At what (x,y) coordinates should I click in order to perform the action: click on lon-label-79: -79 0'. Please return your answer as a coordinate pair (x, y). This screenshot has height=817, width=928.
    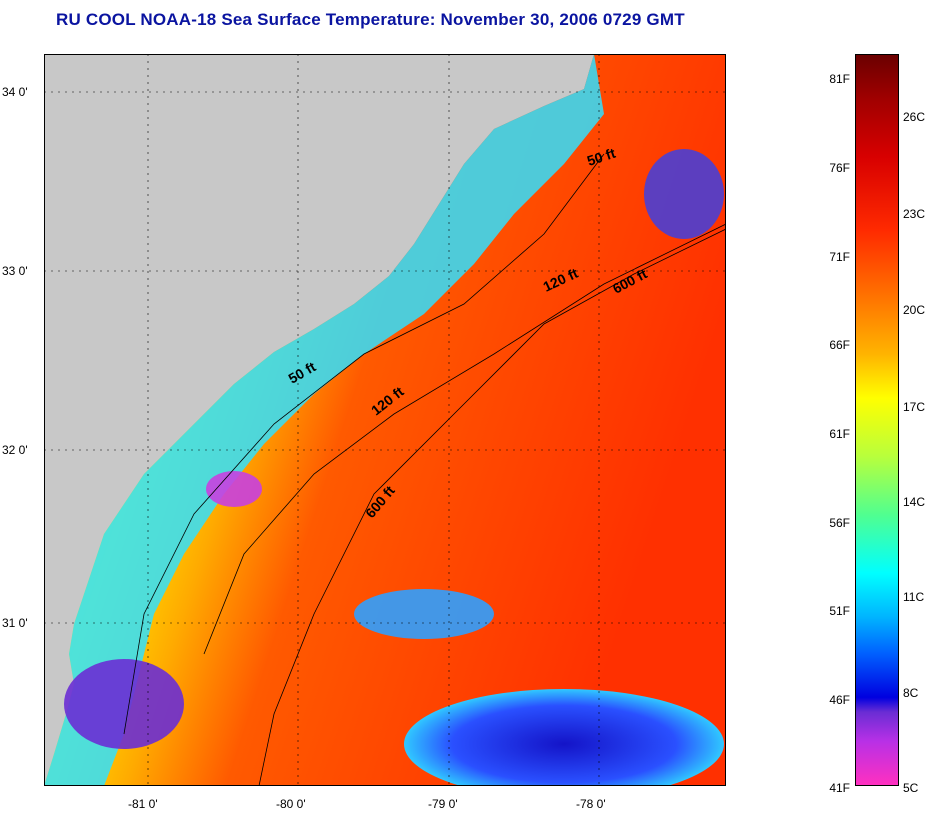
    Looking at the image, I should click on (443, 804).